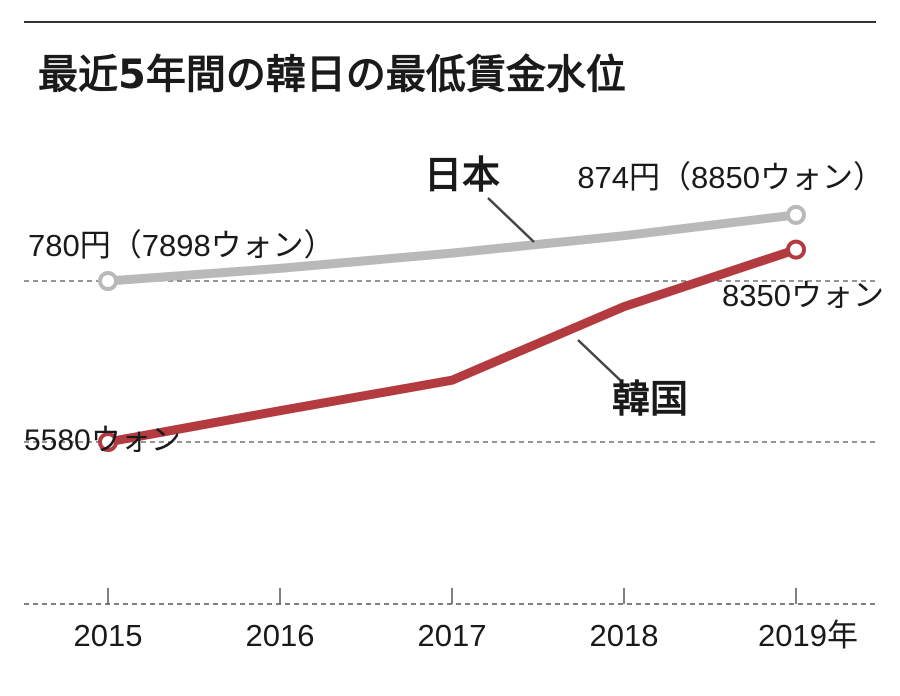 This screenshot has height=696, width=900. Describe the element at coordinates (808, 635) in the screenshot. I see `x-tick-label: 2019年` at that location.